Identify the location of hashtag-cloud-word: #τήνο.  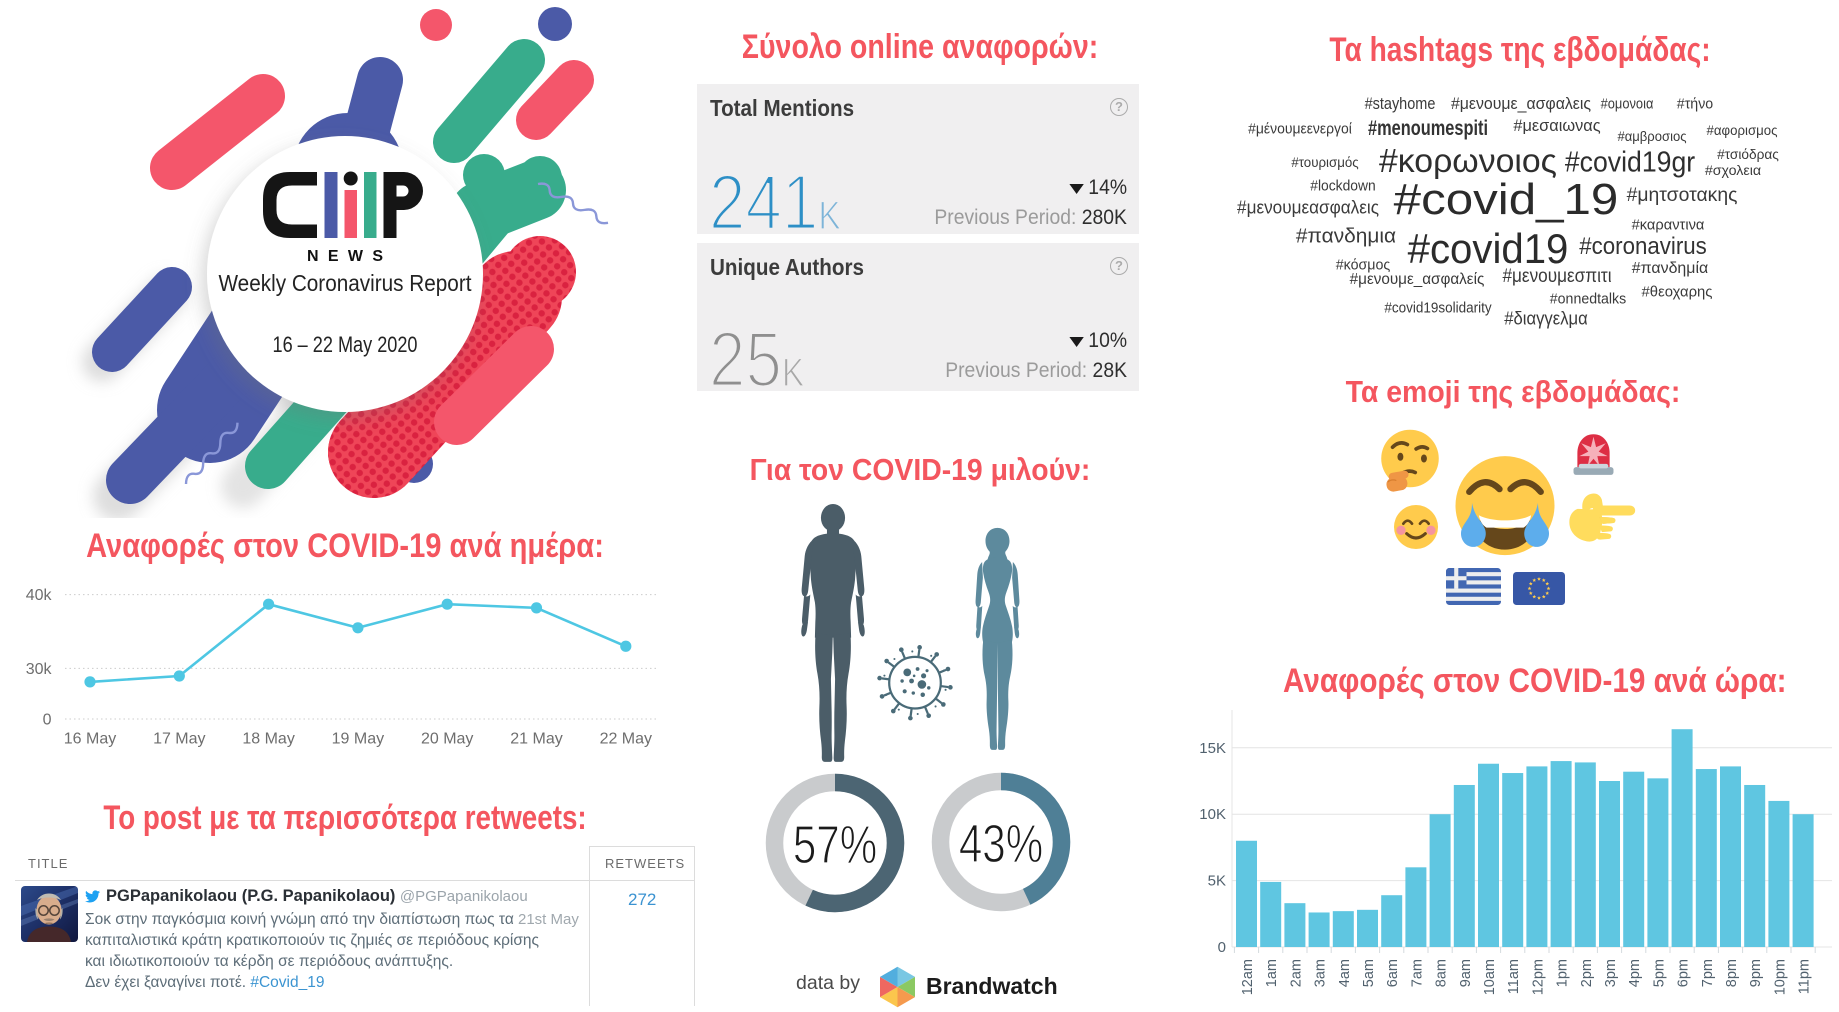
(1695, 104).